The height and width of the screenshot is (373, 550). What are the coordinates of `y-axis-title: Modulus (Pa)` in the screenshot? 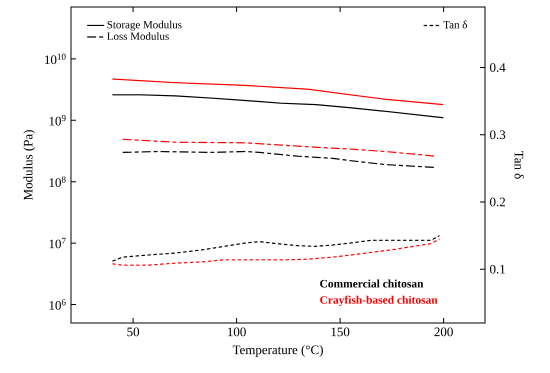 It's located at (29, 165).